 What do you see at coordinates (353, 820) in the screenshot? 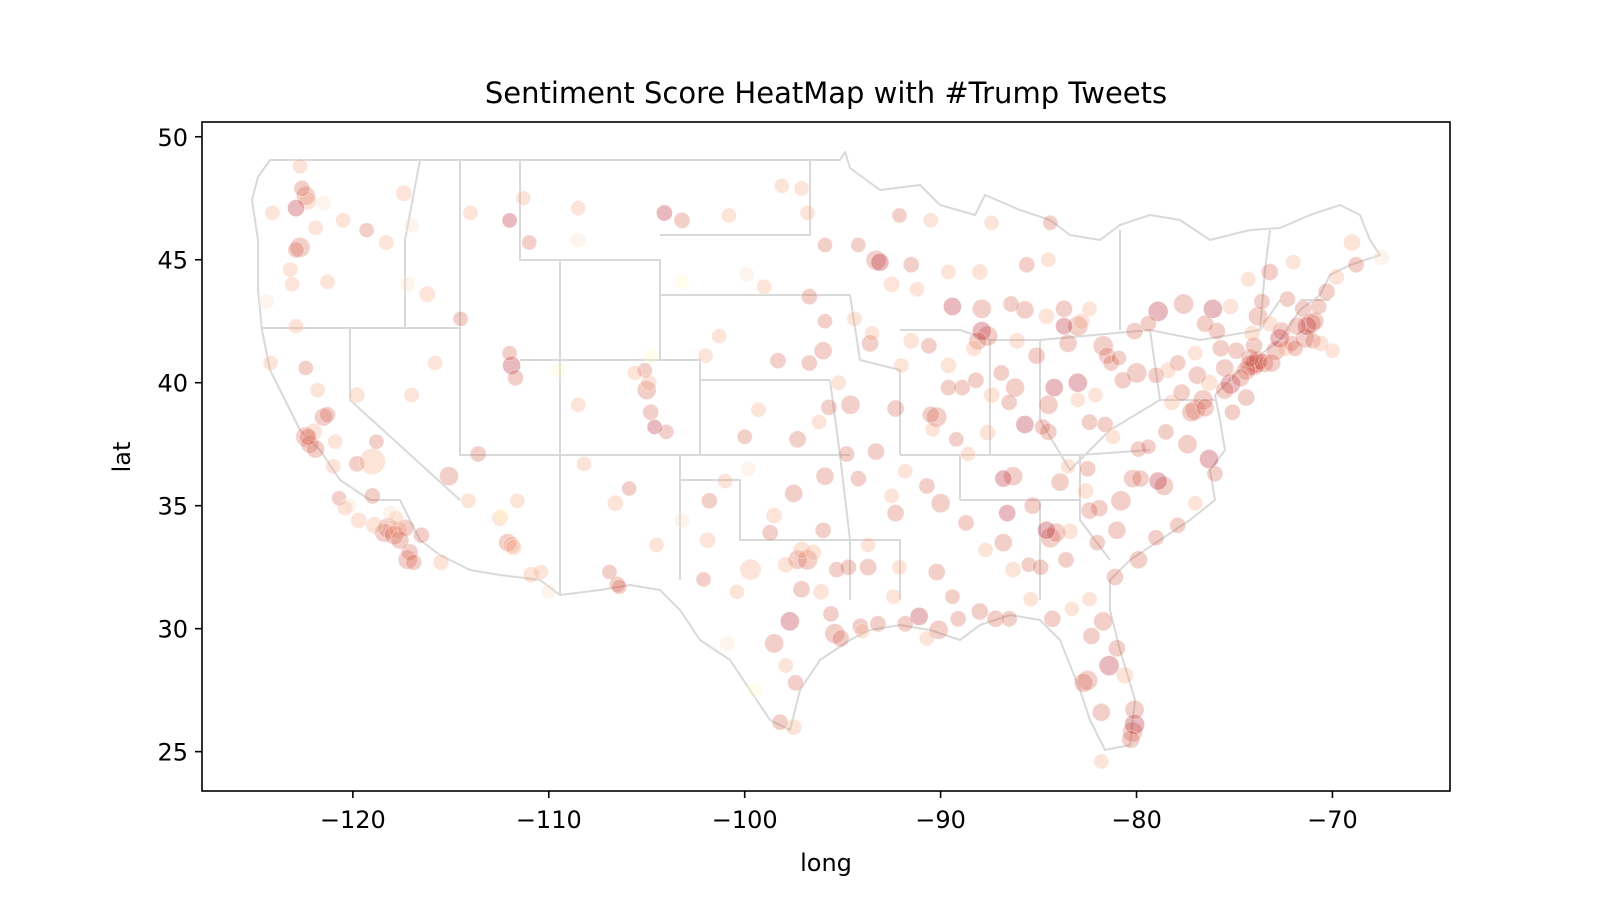
I see `x-tick-label: −120` at bounding box center [353, 820].